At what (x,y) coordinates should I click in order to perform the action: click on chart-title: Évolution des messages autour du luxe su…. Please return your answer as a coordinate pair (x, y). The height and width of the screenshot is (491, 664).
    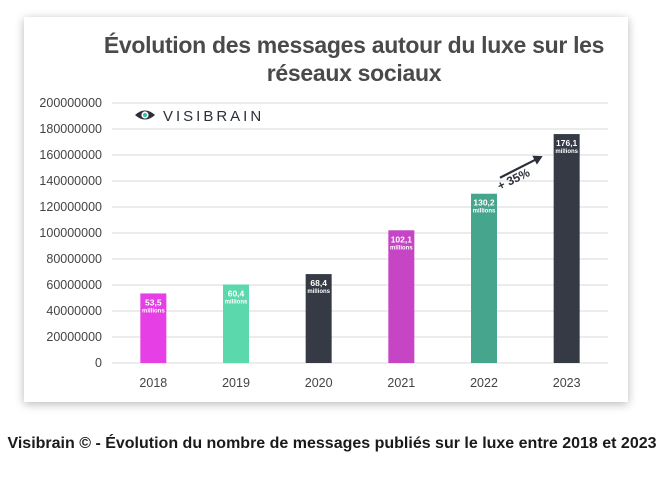
    Looking at the image, I should click on (354, 59).